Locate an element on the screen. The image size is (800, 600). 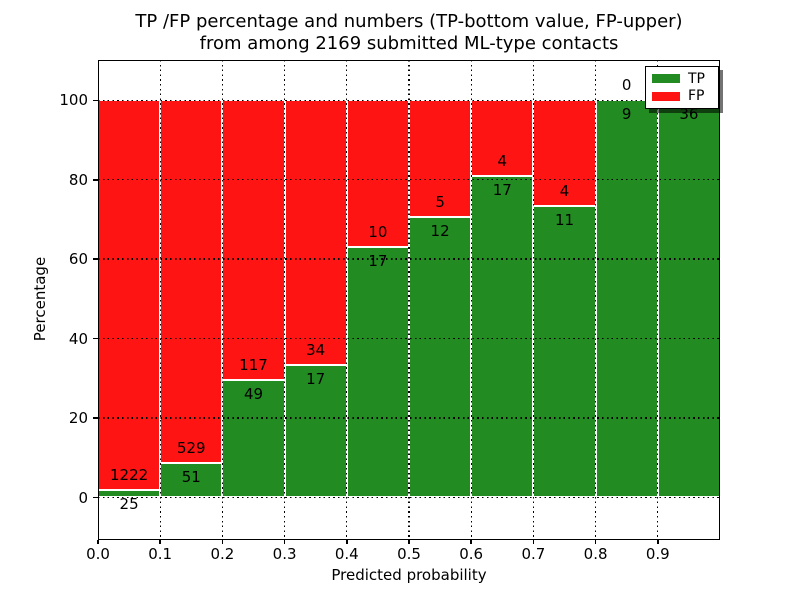
y-tick-label: 40 is located at coordinates (78, 338).